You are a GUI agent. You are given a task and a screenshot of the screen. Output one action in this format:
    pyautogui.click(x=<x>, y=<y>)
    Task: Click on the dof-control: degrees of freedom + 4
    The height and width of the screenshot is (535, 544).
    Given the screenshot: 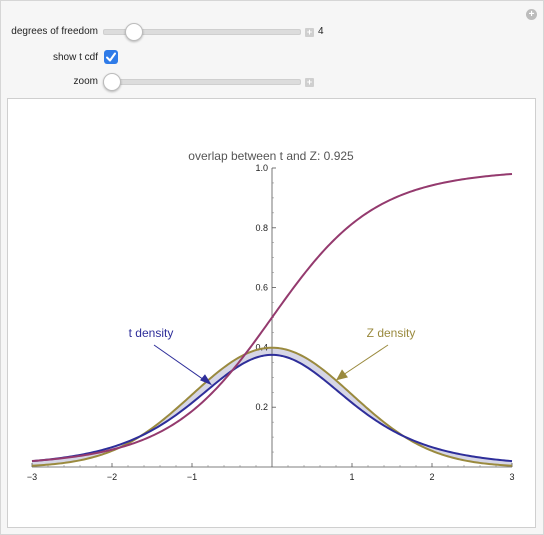 What is the action you would take?
    pyautogui.click(x=272, y=32)
    